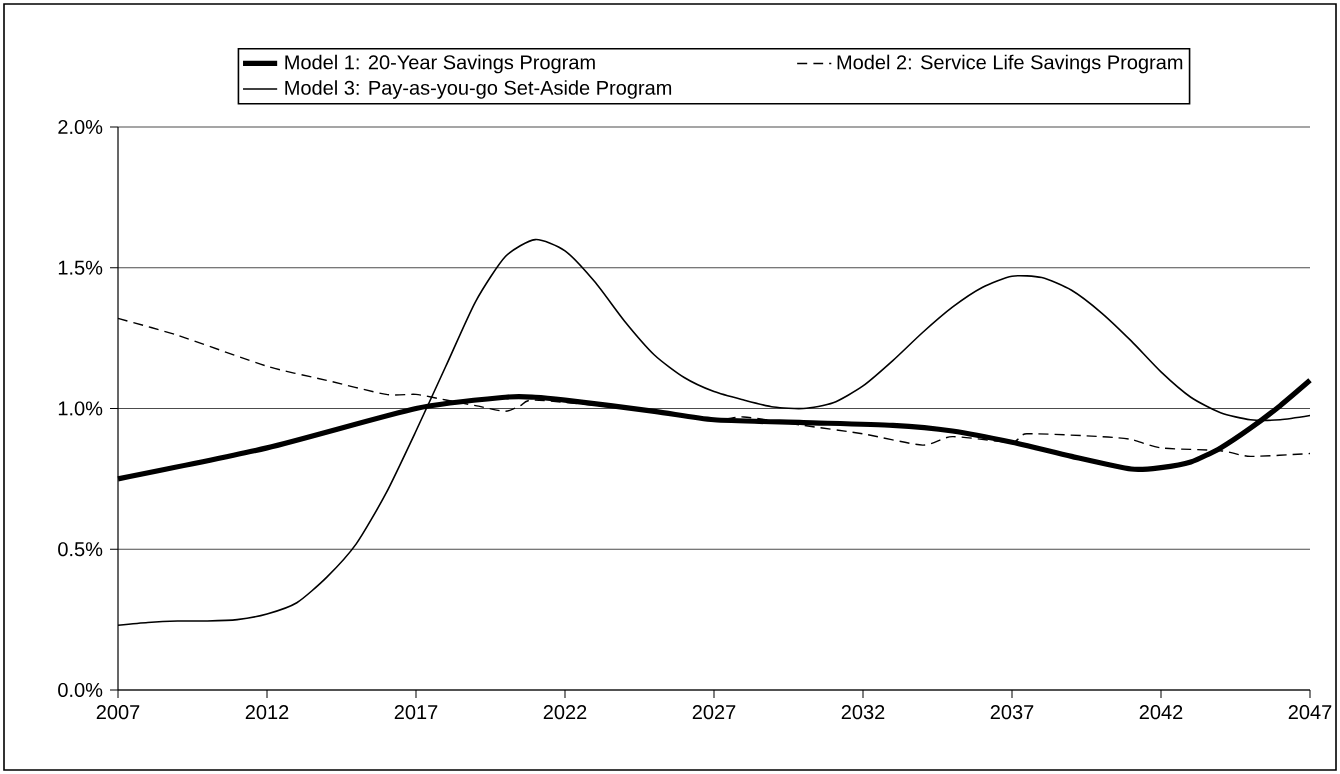  Describe the element at coordinates (80, 408) in the screenshot. I see `y-tick-label: 1.0%` at that location.